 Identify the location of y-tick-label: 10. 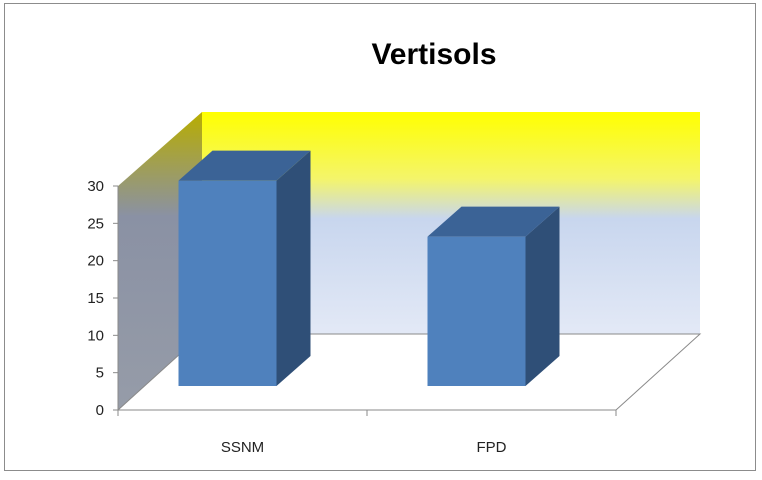
(95, 335).